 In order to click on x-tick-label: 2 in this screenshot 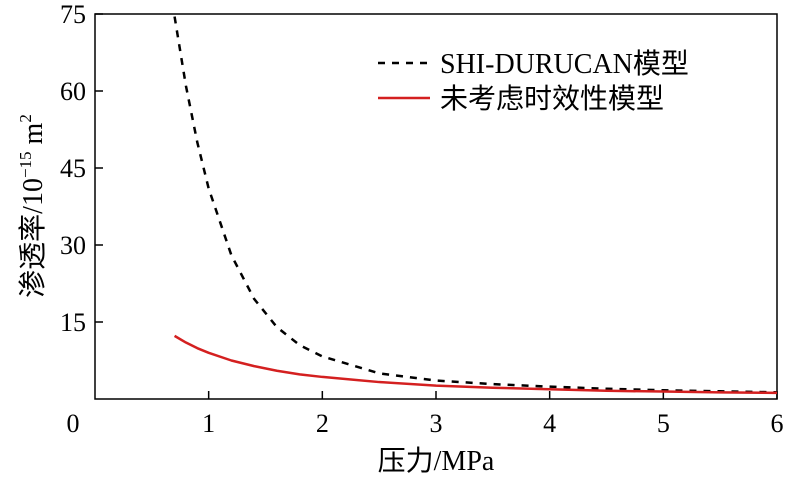, I will do `click(322, 423)`.